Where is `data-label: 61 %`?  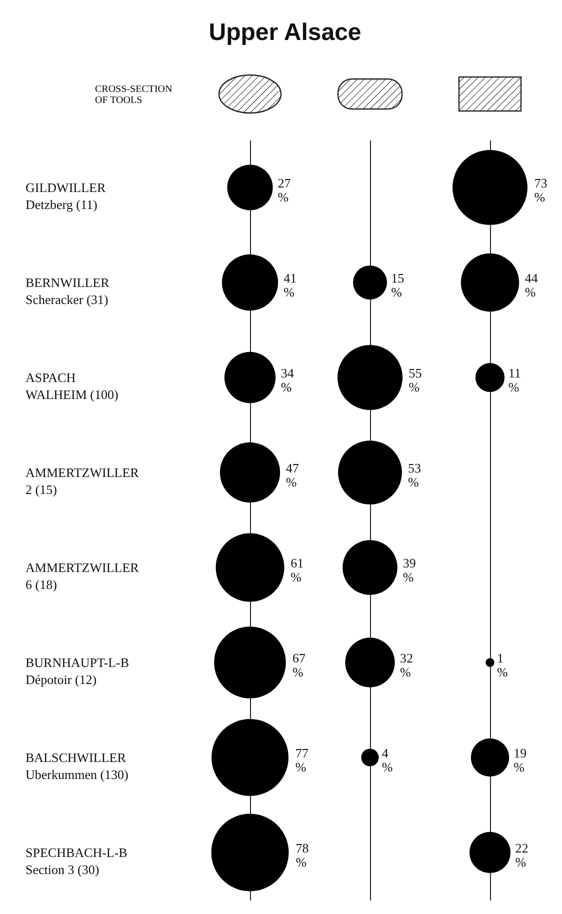 data-label: 61 % is located at coordinates (297, 570).